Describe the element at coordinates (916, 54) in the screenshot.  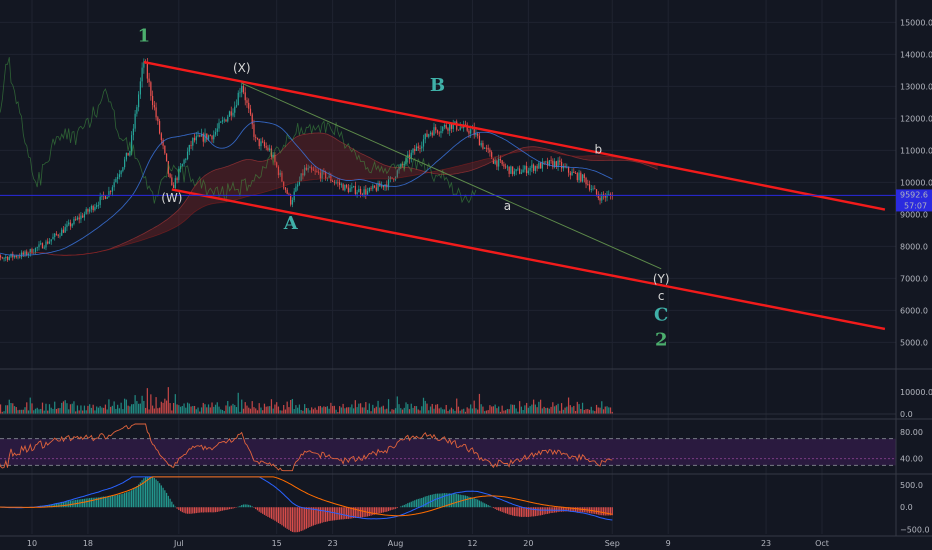
I see `y-tick-label: 14000.0` at that location.